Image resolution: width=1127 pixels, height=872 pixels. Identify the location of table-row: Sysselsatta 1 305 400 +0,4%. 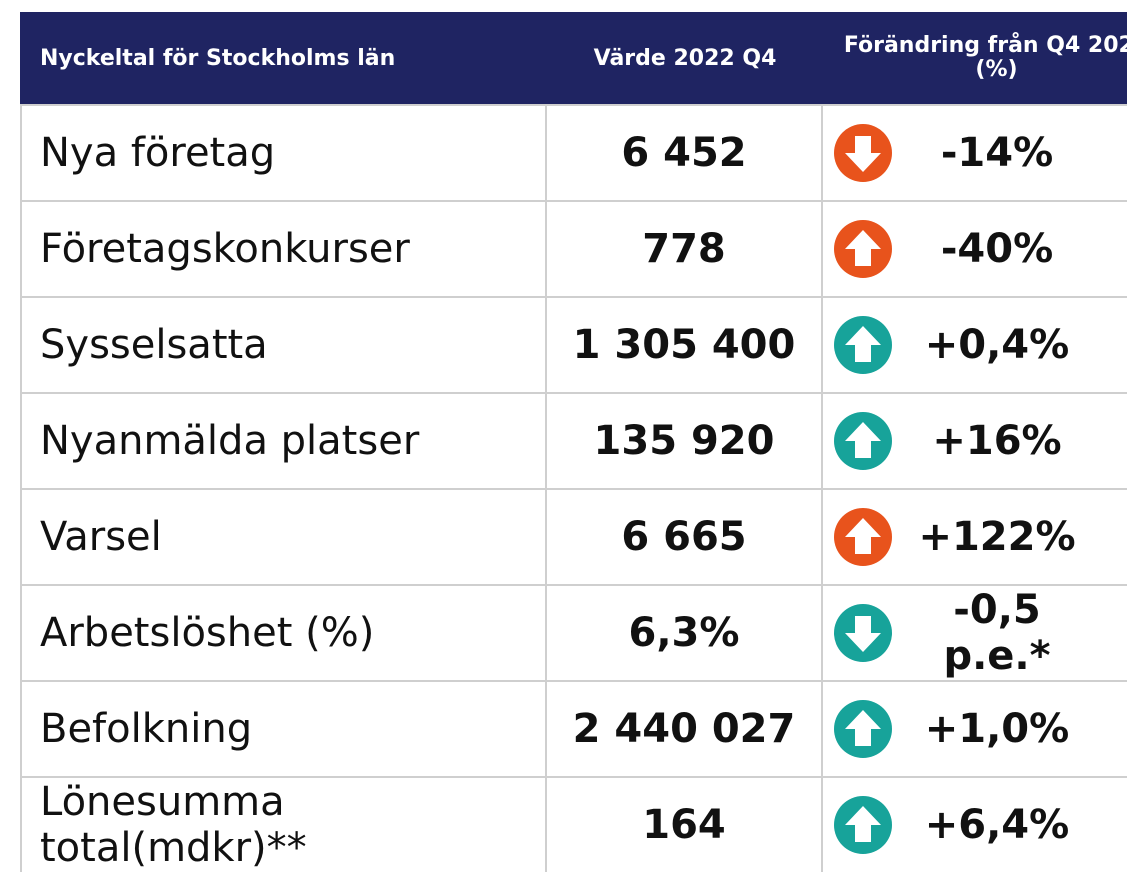
(573, 344).